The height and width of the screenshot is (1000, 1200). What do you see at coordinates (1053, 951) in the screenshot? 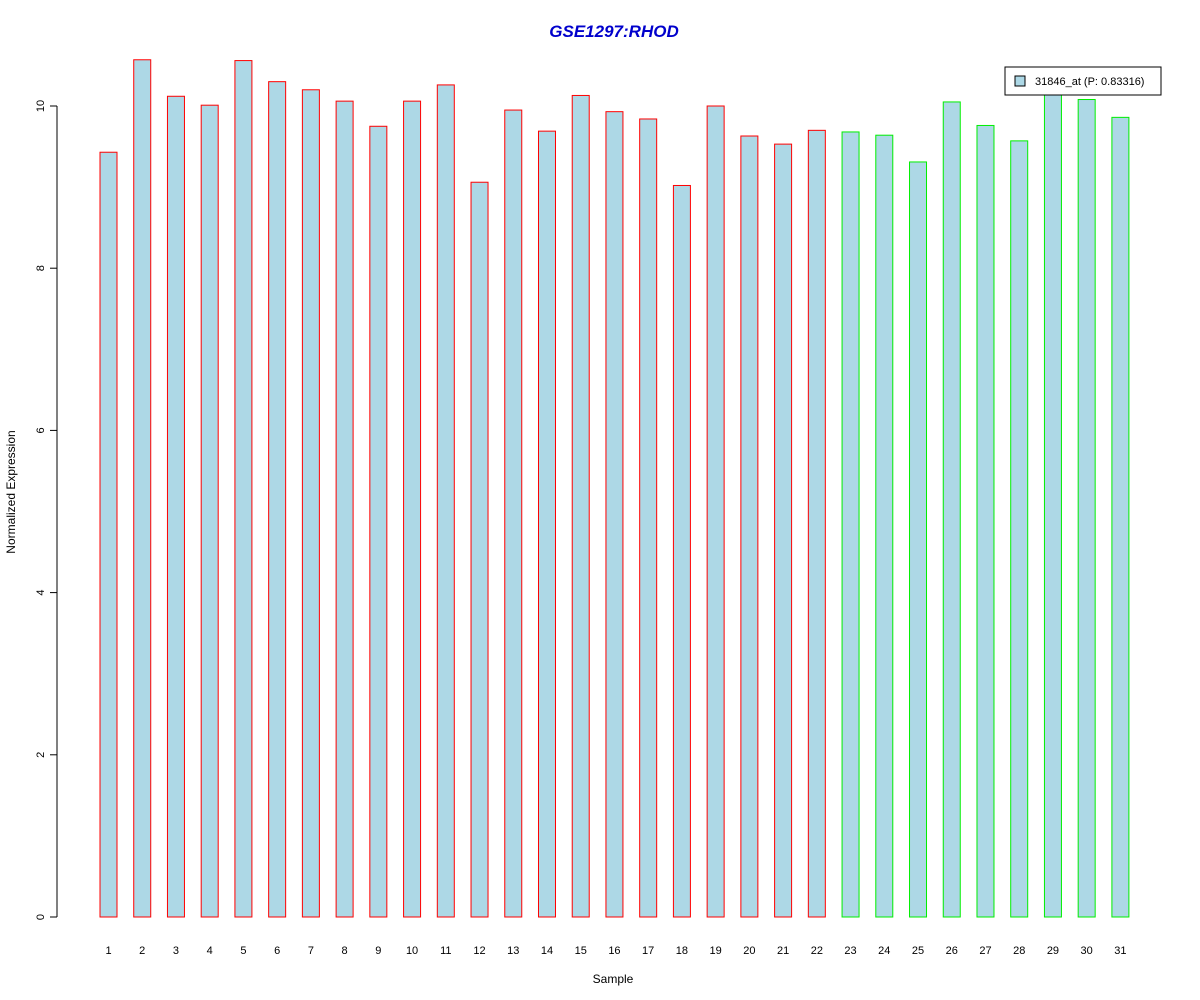
I see `x-tick-label: 29` at bounding box center [1053, 951].